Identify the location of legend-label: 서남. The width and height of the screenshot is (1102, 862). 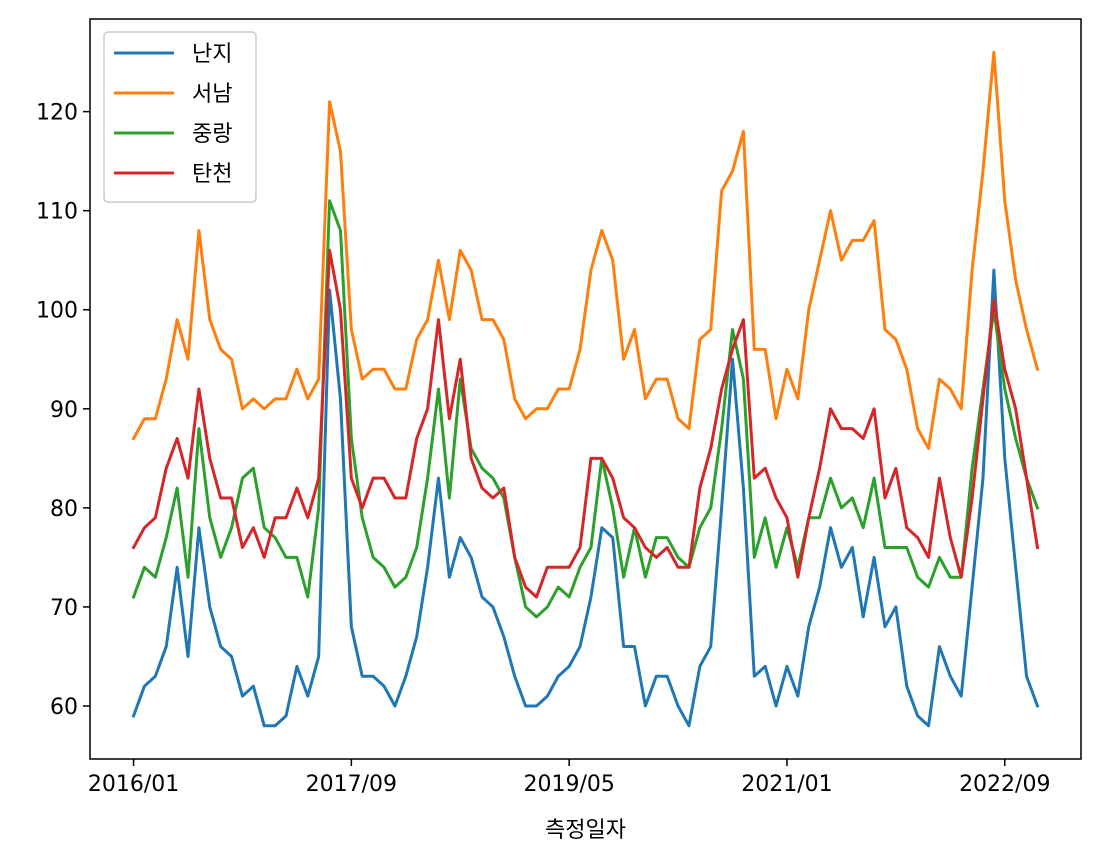
(212, 94).